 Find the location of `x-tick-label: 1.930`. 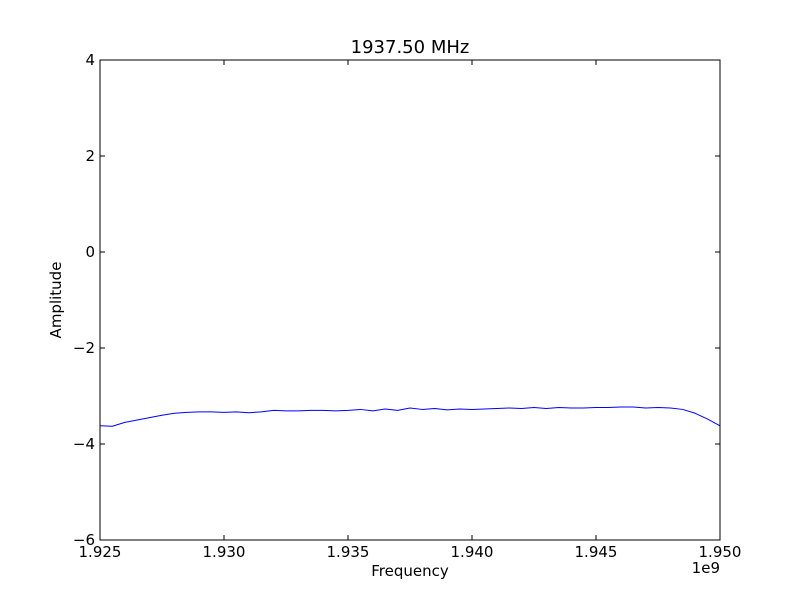

x-tick-label: 1.930 is located at coordinates (224, 552).